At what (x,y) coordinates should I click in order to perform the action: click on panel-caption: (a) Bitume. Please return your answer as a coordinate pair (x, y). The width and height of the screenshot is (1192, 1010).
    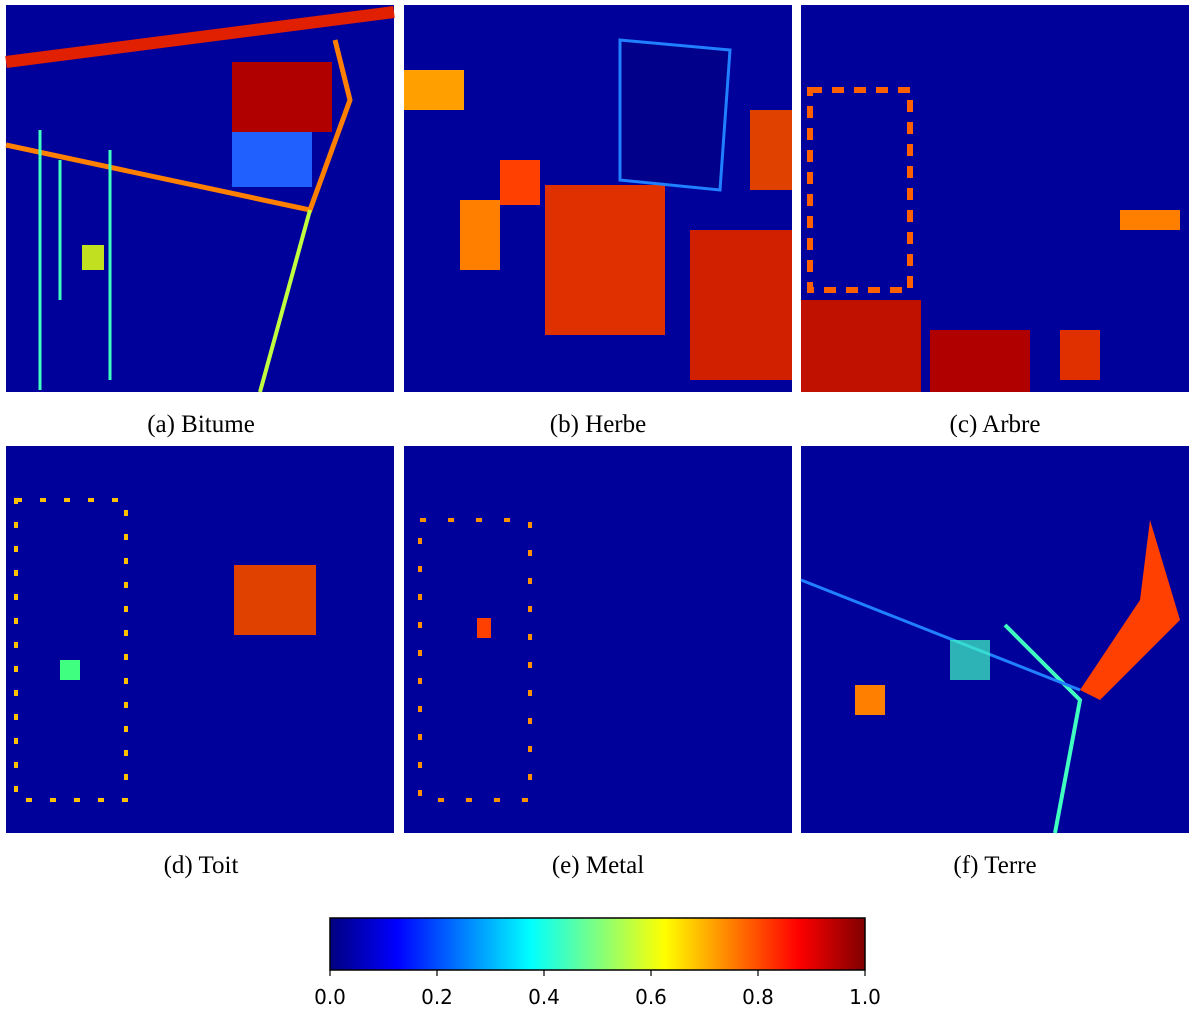
    Looking at the image, I should click on (201, 424).